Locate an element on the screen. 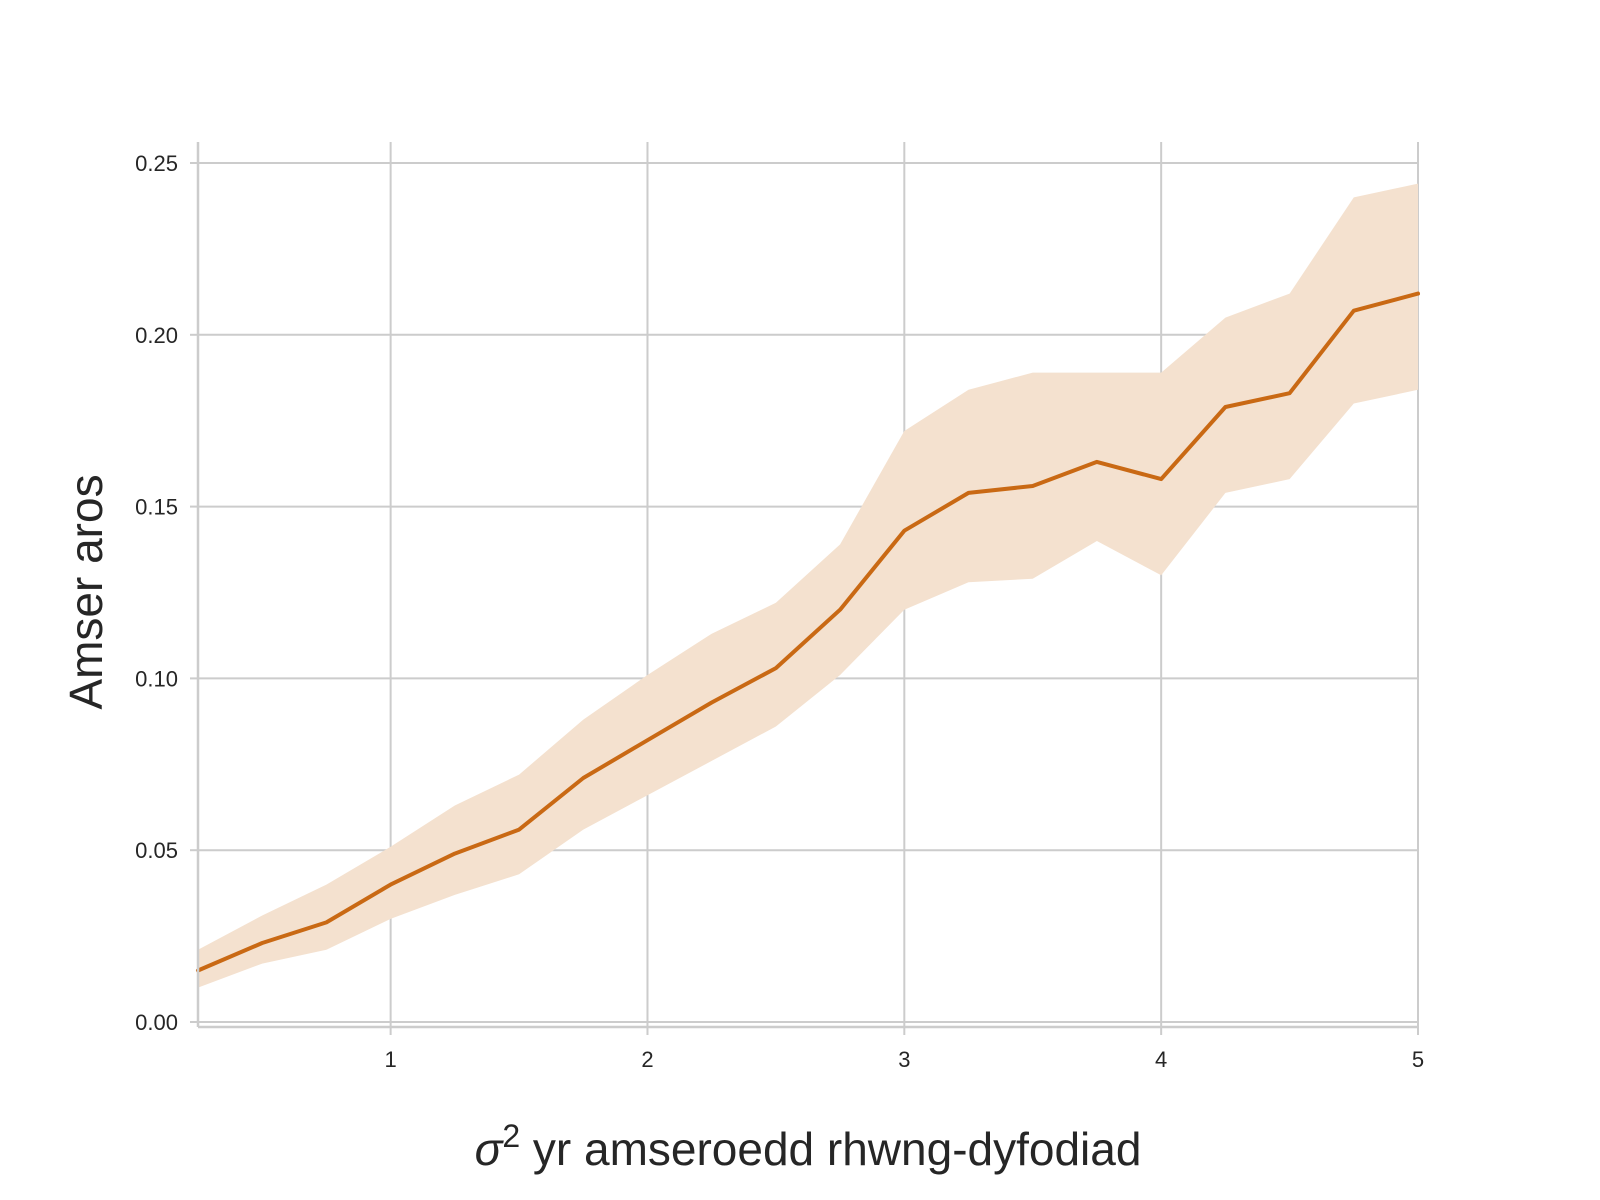  x-tick-label: 4 is located at coordinates (1161, 1059).